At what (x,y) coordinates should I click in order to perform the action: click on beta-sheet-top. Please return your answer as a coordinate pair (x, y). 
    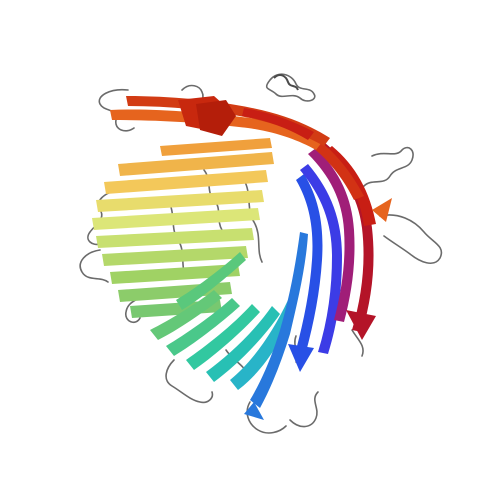
    Looking at the image, I should click on (220, 123).